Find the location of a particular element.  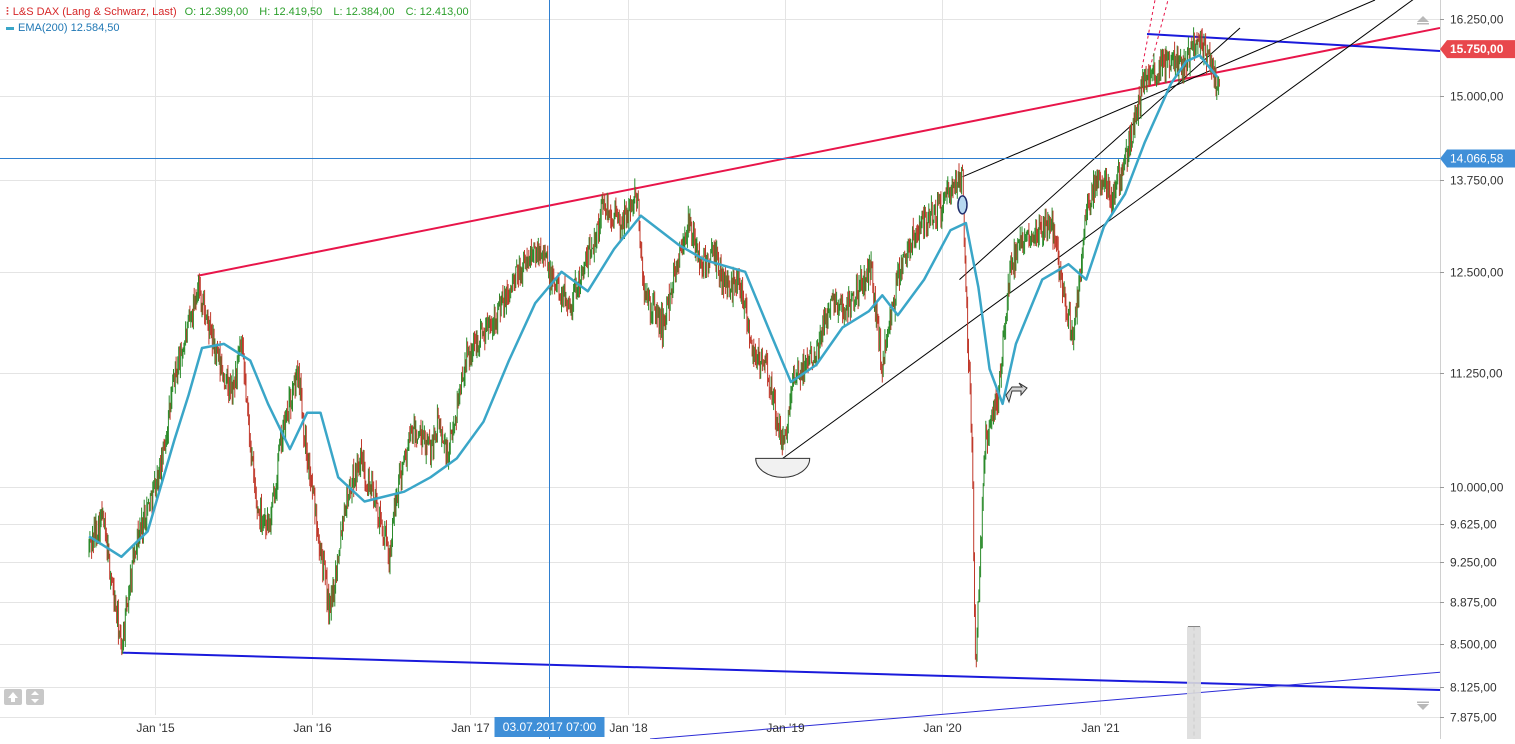

y-tick-label: 8.500,00 is located at coordinates (1473, 645).